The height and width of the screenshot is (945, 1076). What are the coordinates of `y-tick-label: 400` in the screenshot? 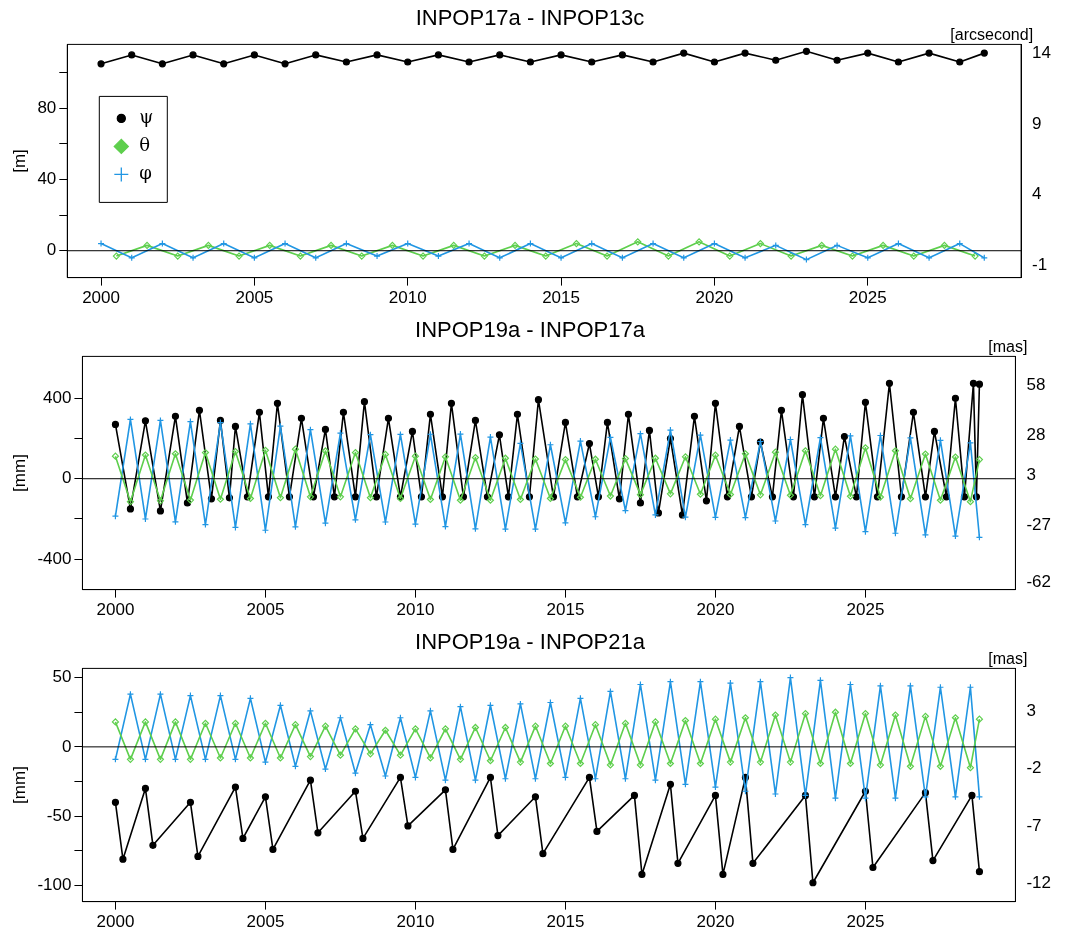 It's located at (57, 397).